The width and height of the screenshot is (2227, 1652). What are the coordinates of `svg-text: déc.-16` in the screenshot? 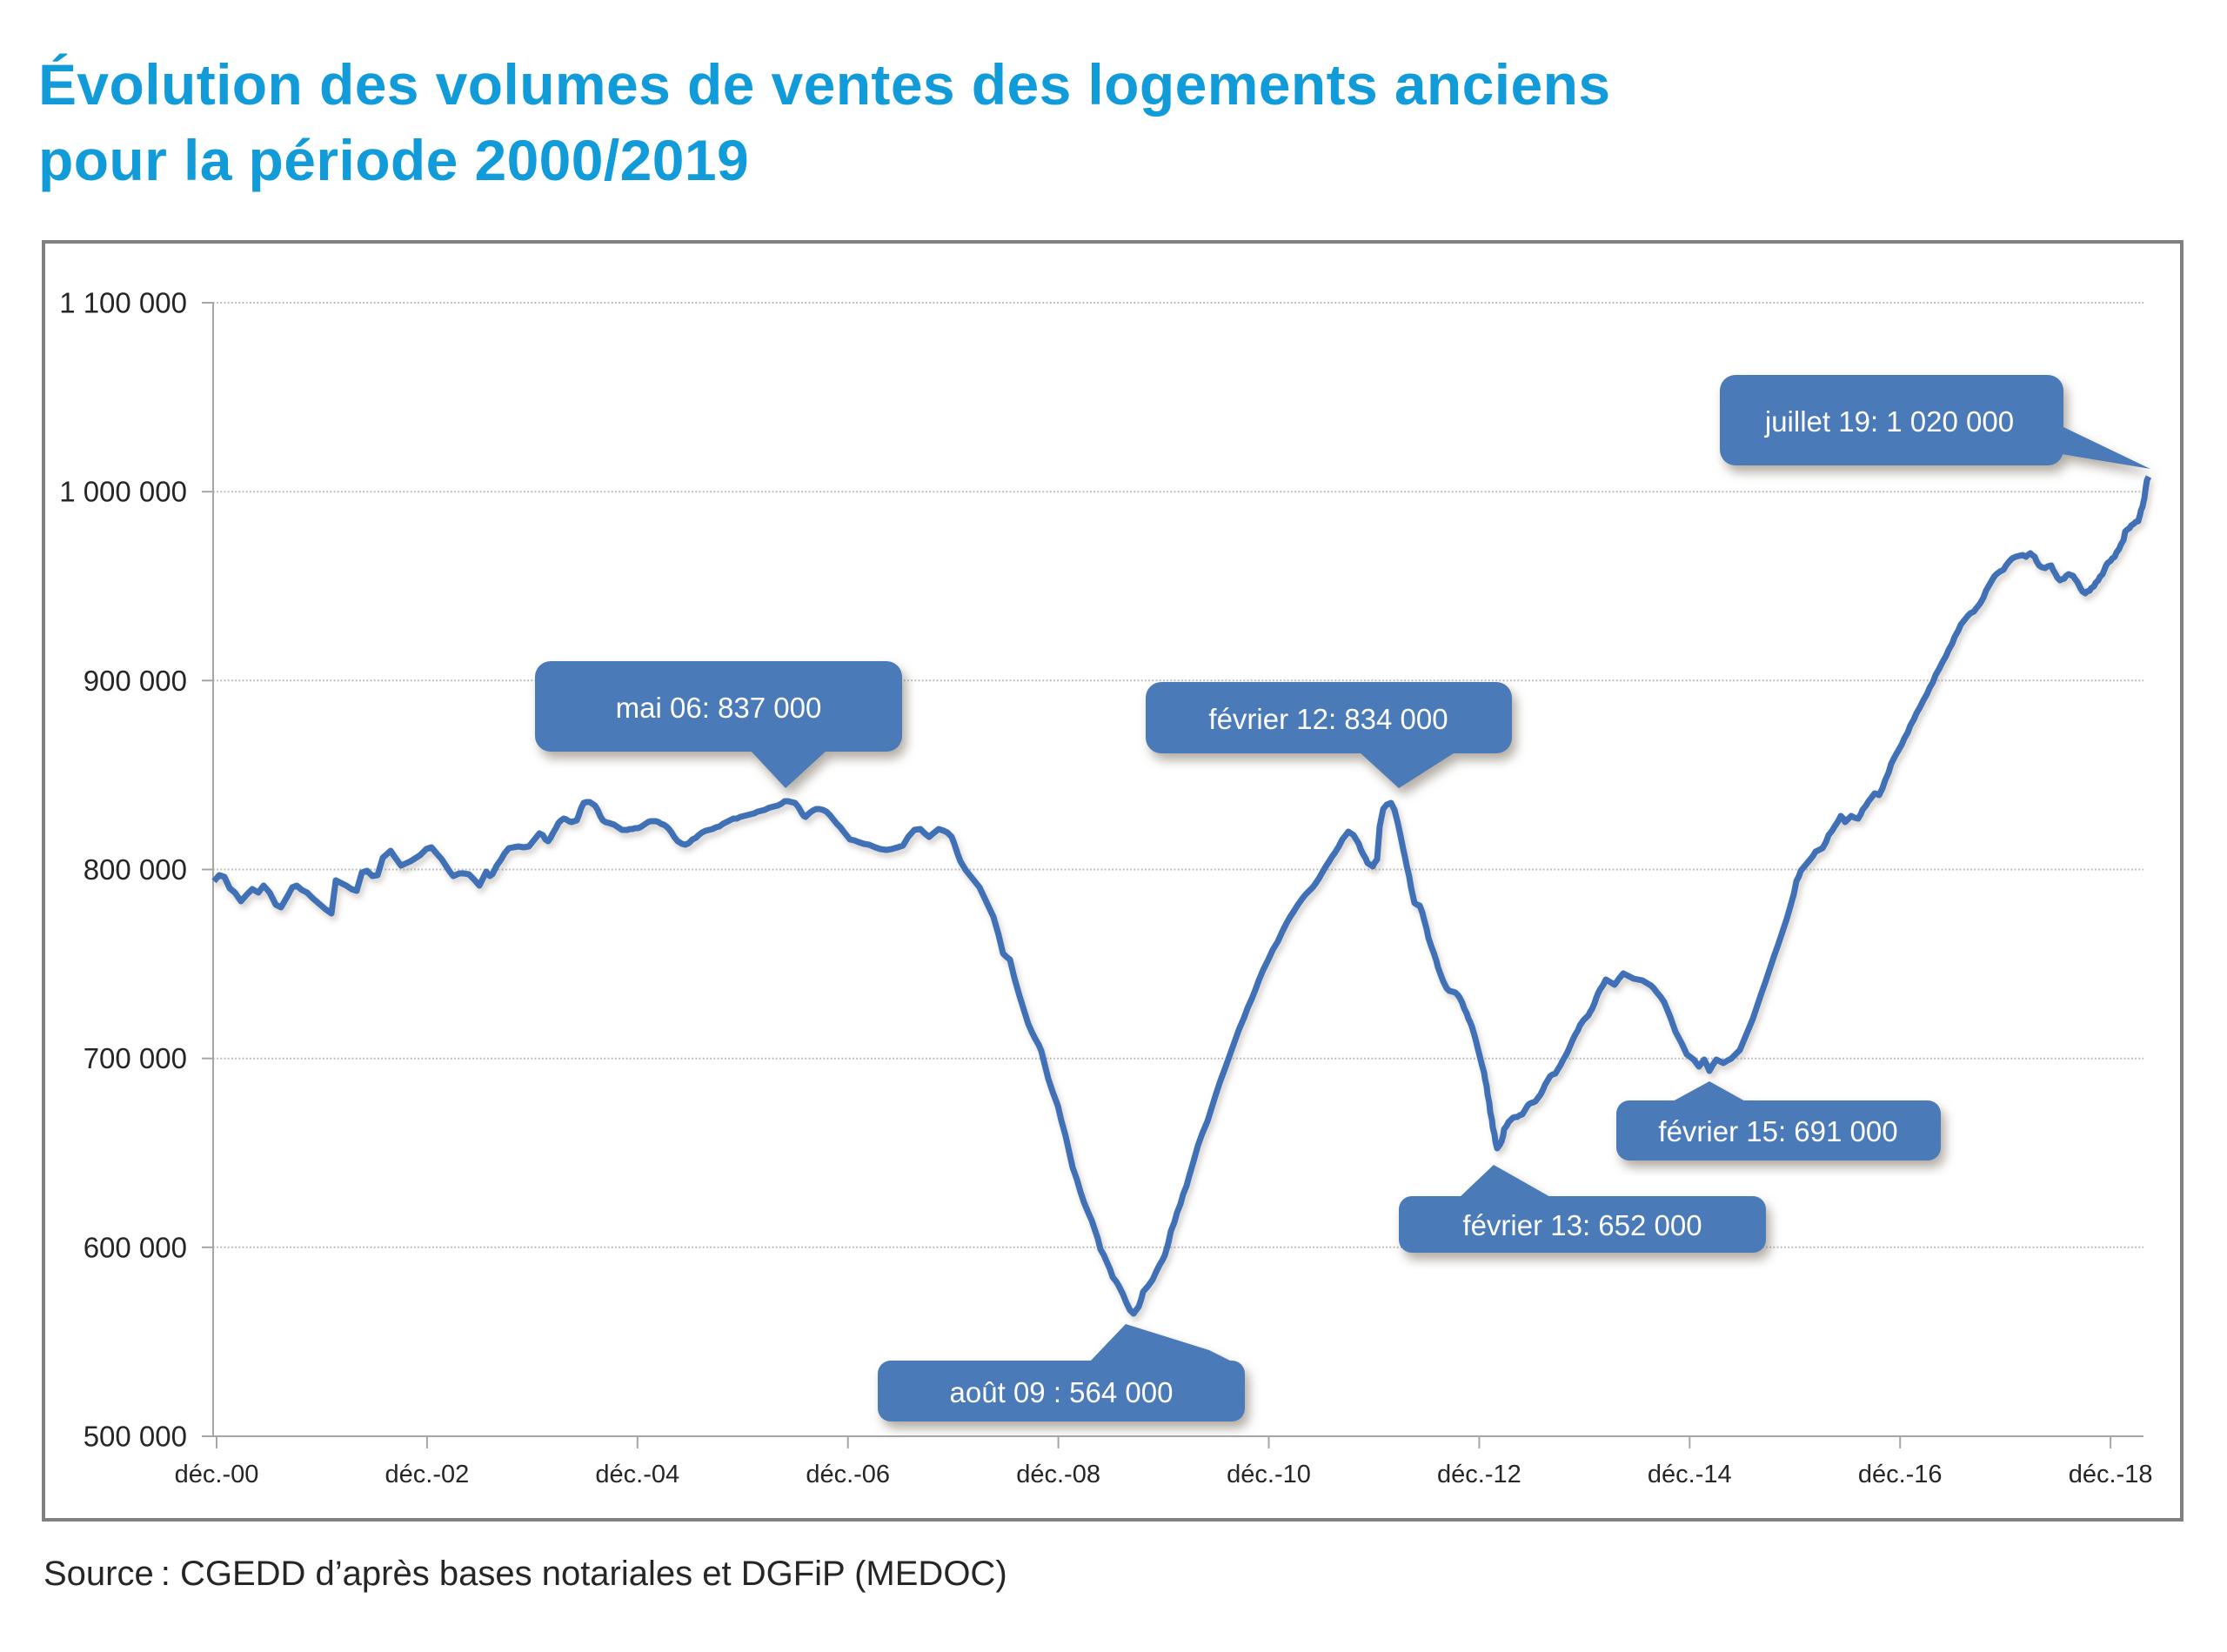 It's located at (1900, 1474).